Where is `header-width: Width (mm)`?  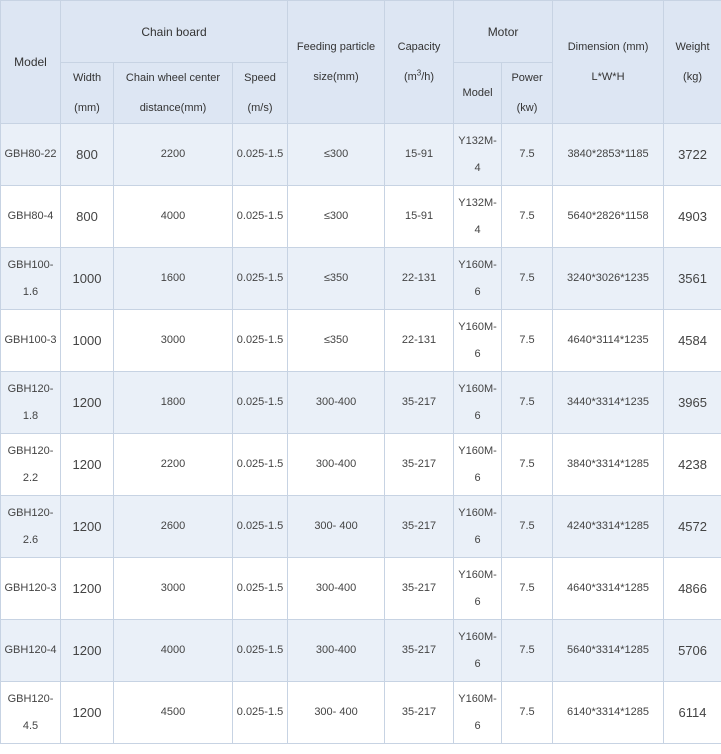
header-width: Width (mm) is located at coordinates (87, 93).